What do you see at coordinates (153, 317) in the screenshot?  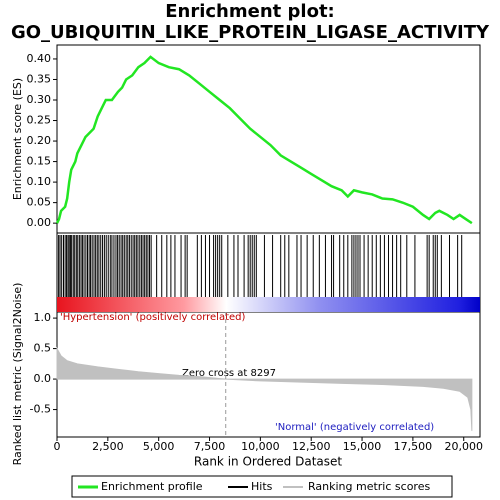 I see `annotation: 'Hypertension' (positively correlated)` at bounding box center [153, 317].